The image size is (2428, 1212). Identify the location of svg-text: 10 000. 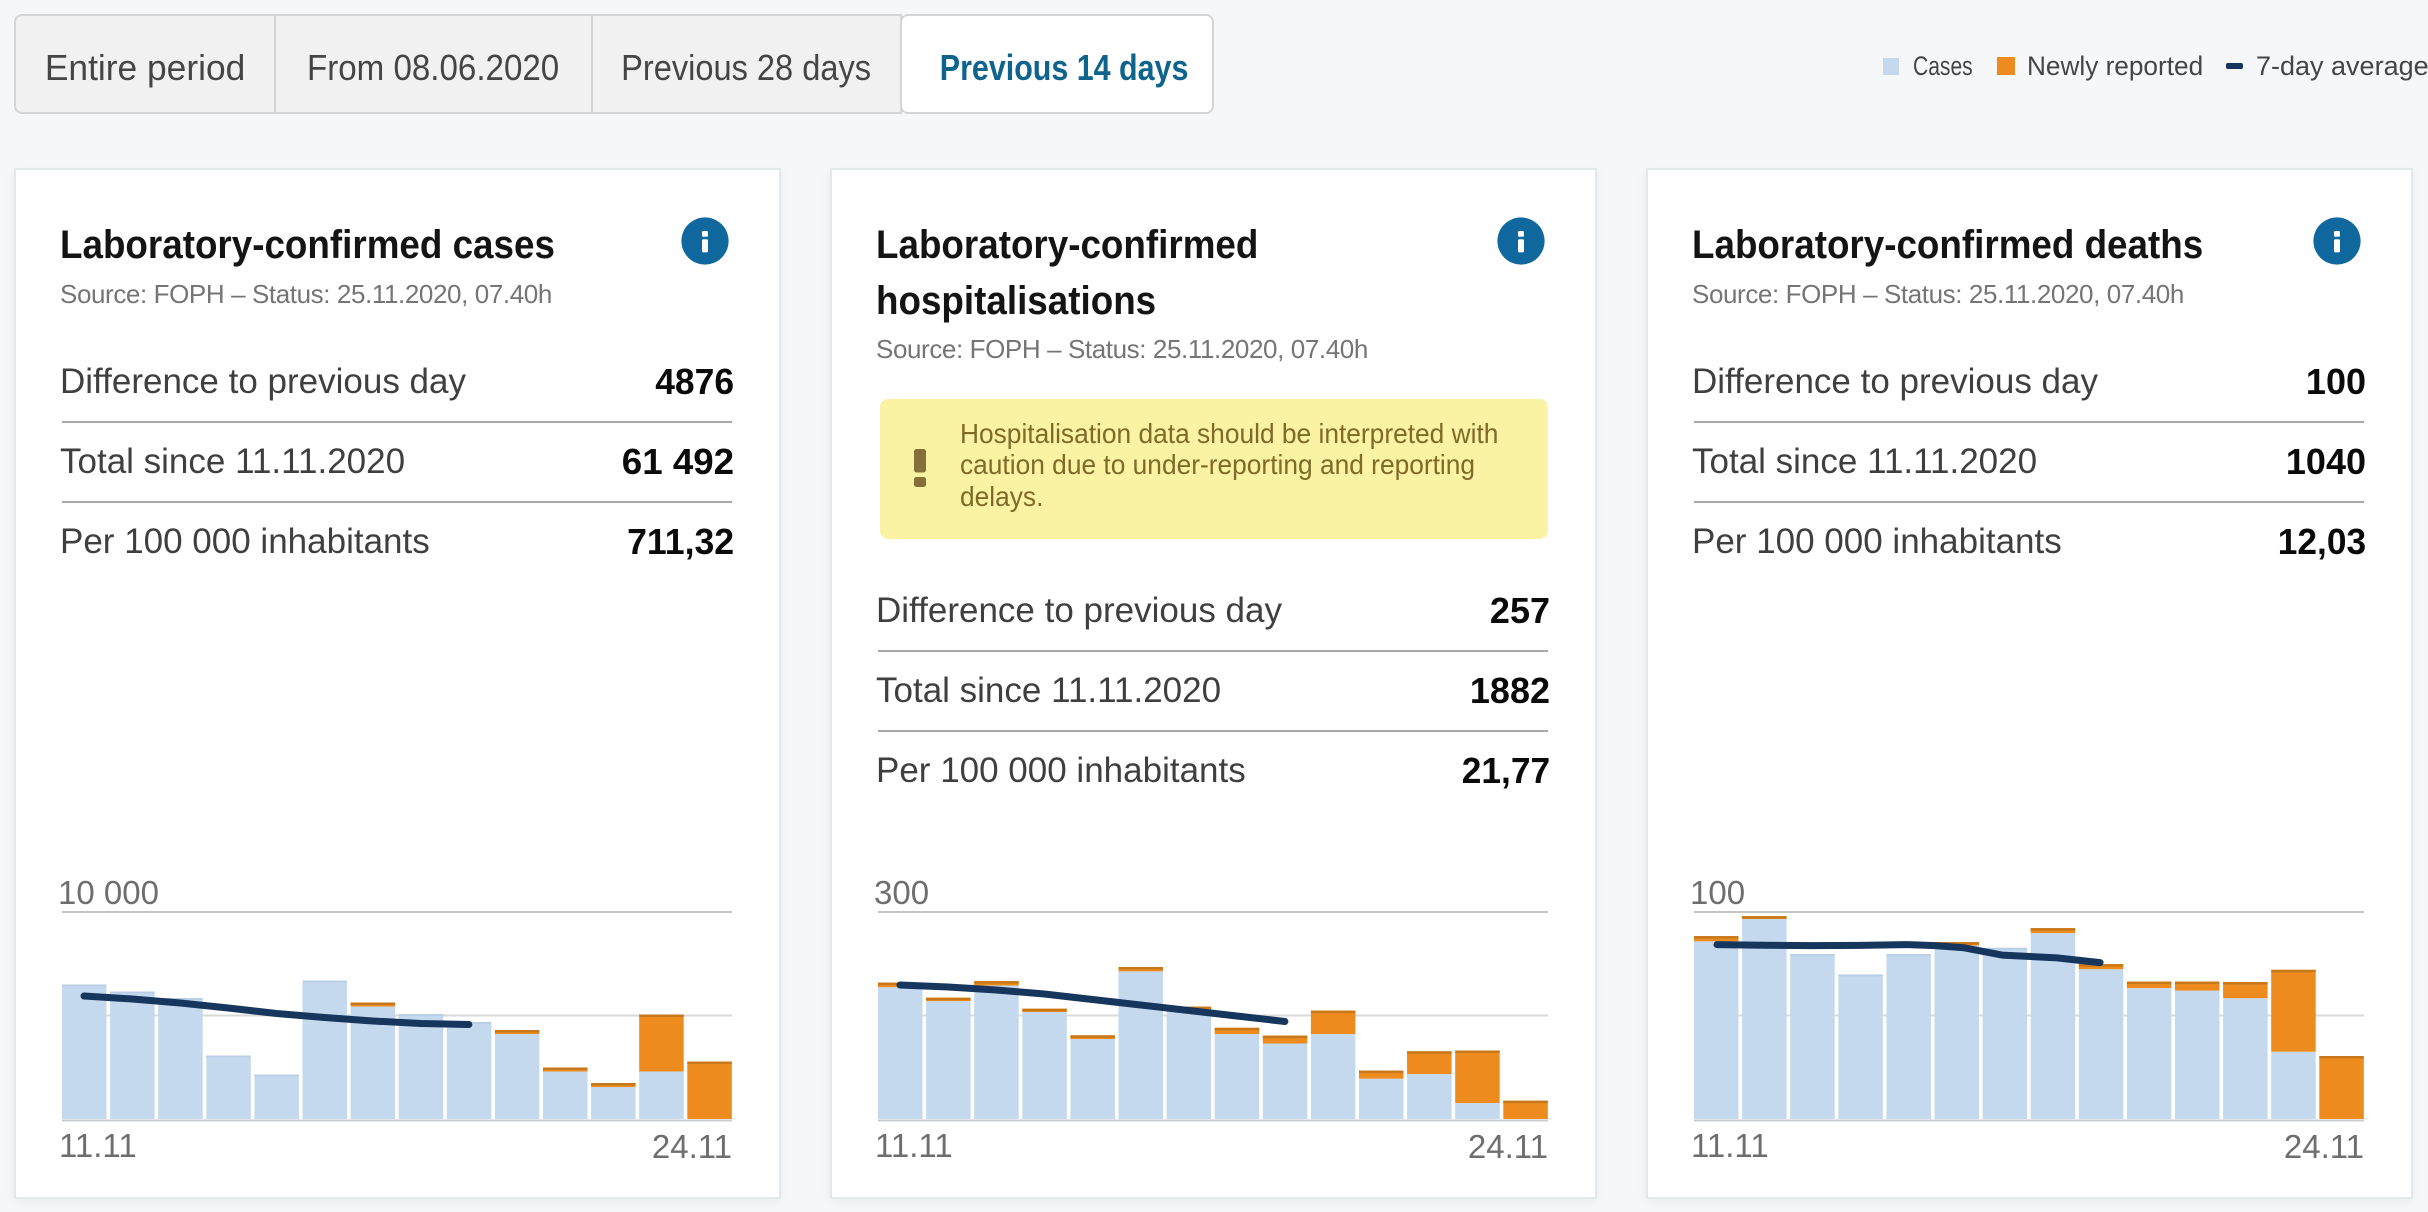
(108, 892).